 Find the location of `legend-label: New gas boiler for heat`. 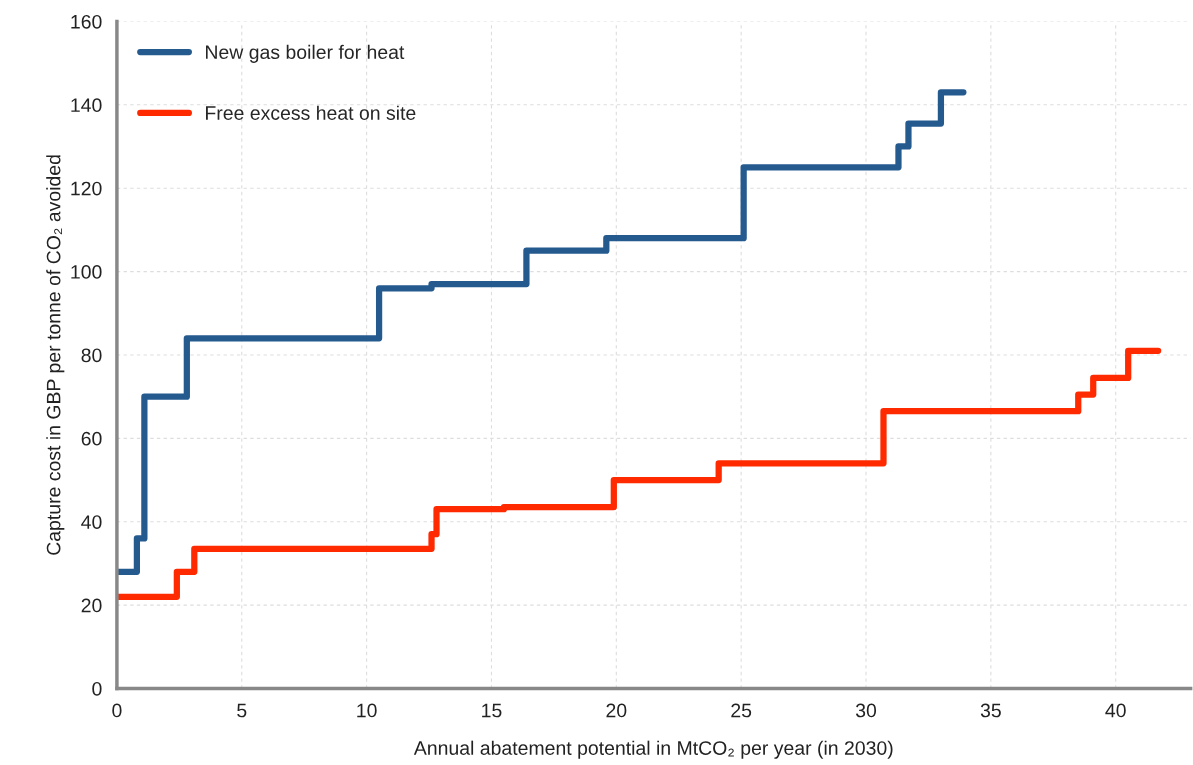

legend-label: New gas boiler for heat is located at coordinates (305, 53).